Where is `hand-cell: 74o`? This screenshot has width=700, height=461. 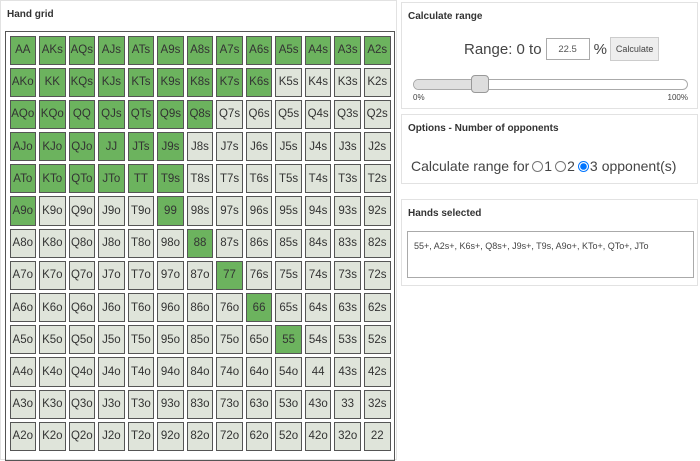 hand-cell: 74o is located at coordinates (229, 372).